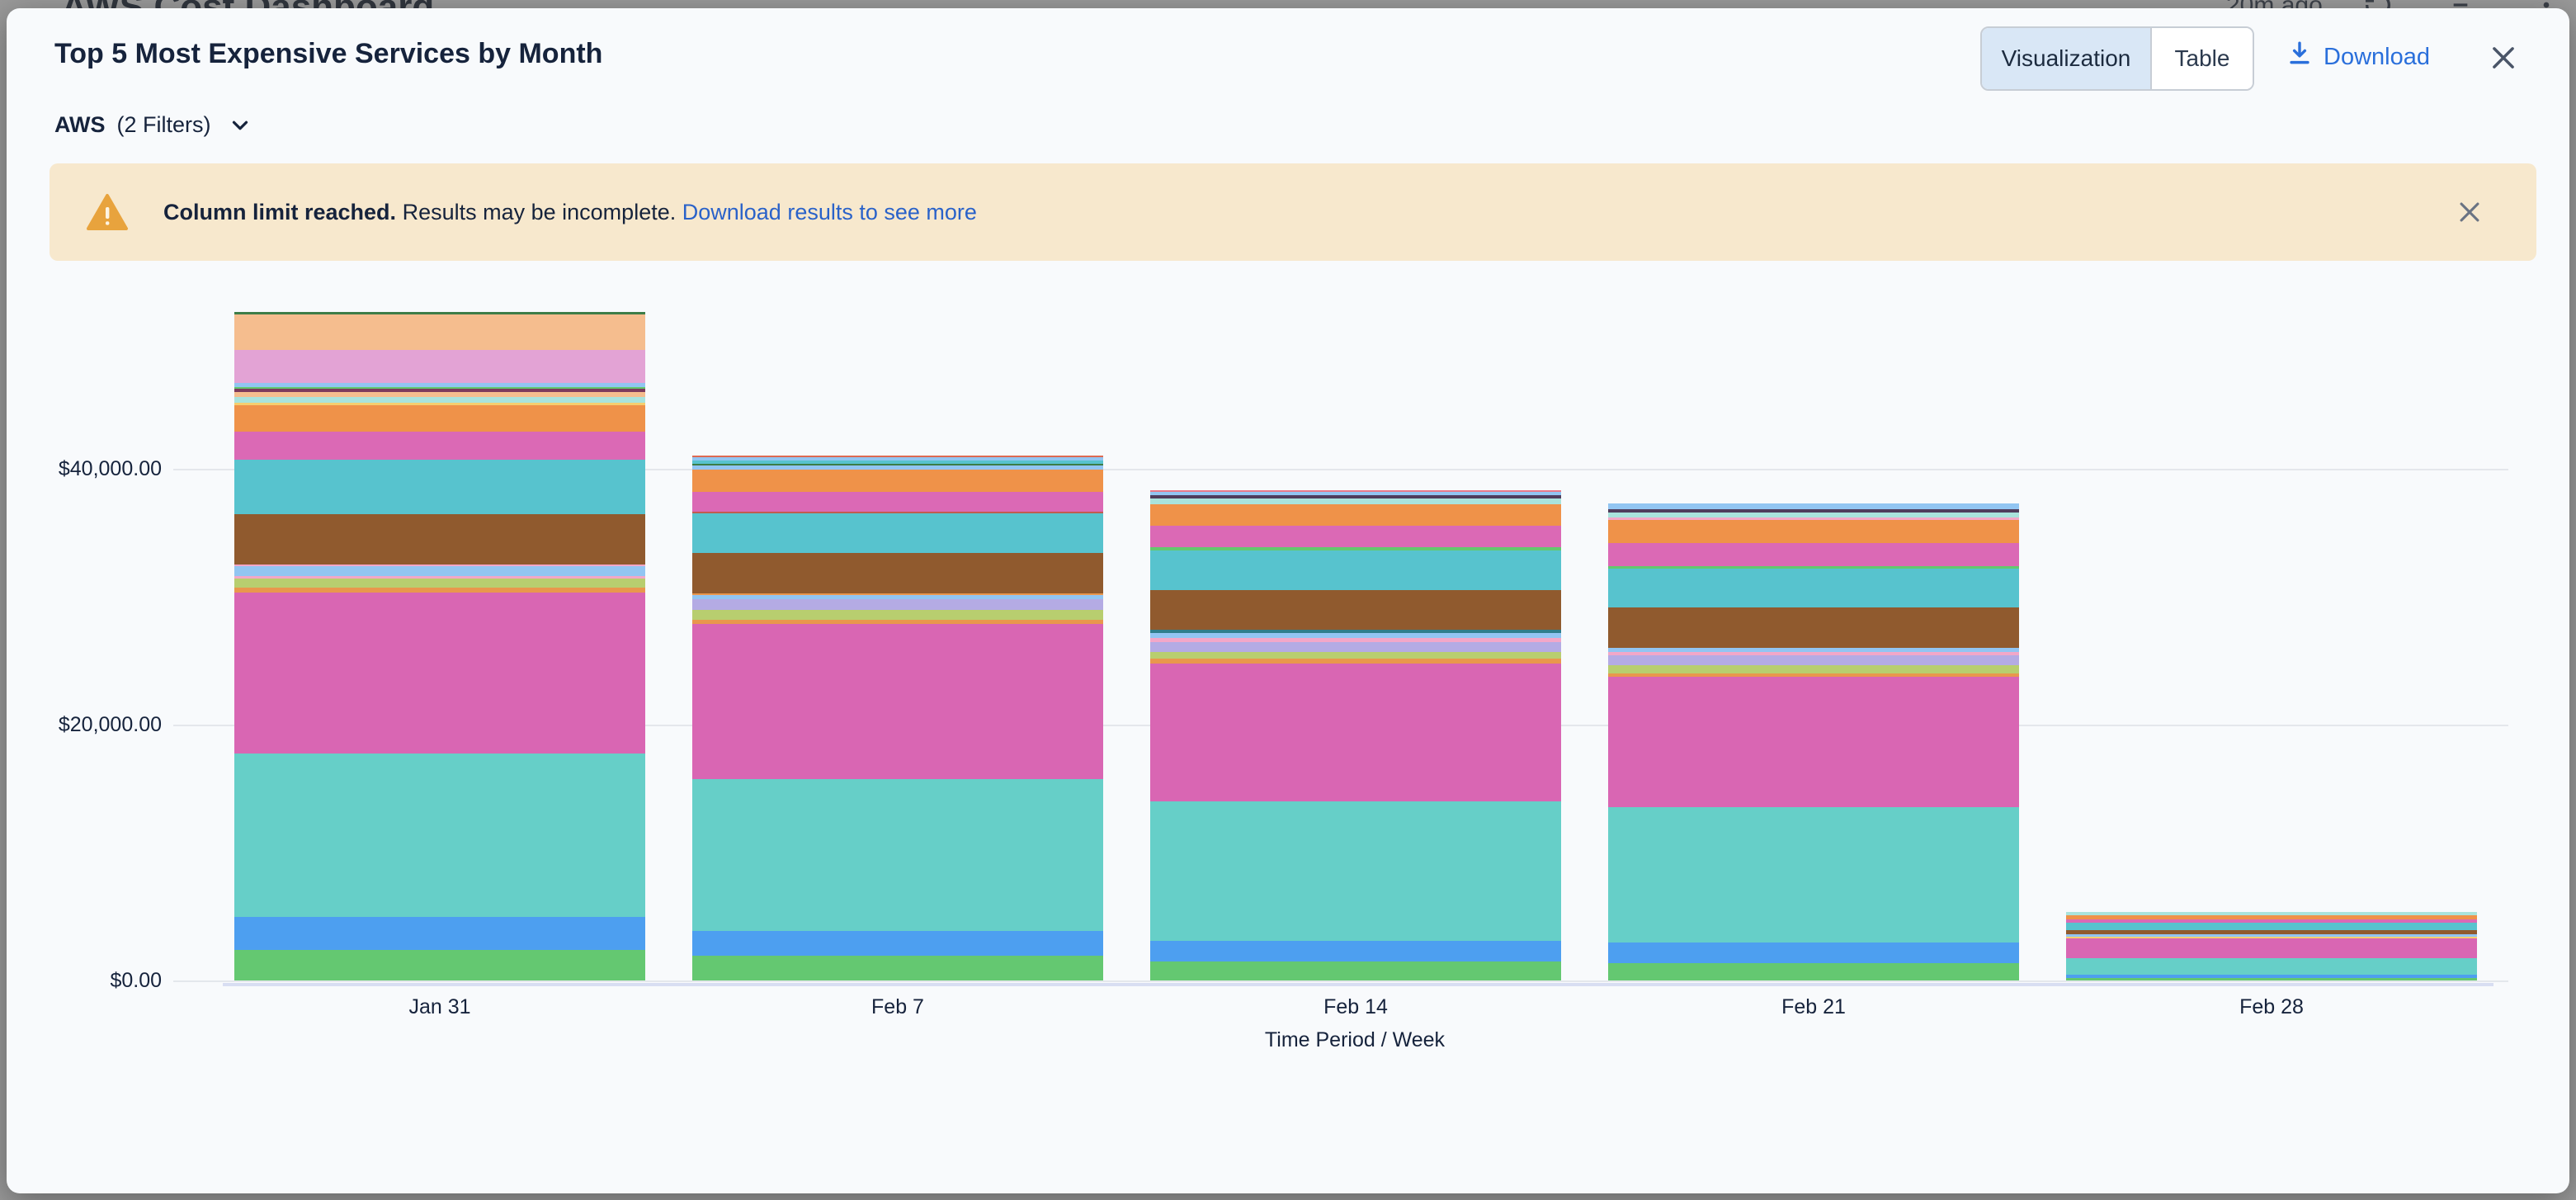  What do you see at coordinates (2503, 58) in the screenshot?
I see `close-modal-button` at bounding box center [2503, 58].